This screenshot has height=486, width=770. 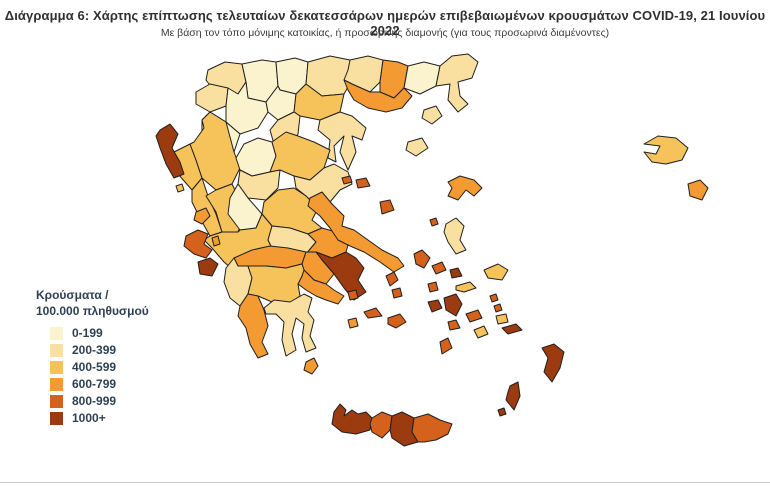 I want to click on region-Πάτμος, so click(x=494, y=298).